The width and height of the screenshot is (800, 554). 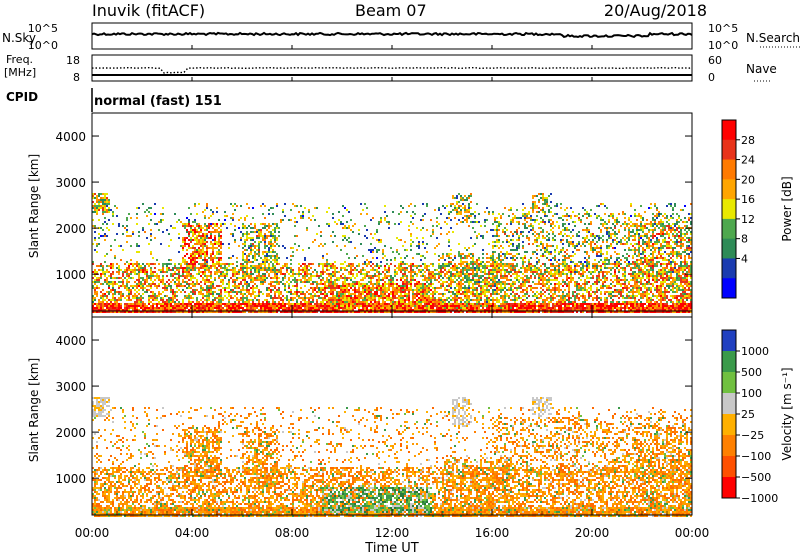 I want to click on x-tick-label: 16:00, so click(x=492, y=533).